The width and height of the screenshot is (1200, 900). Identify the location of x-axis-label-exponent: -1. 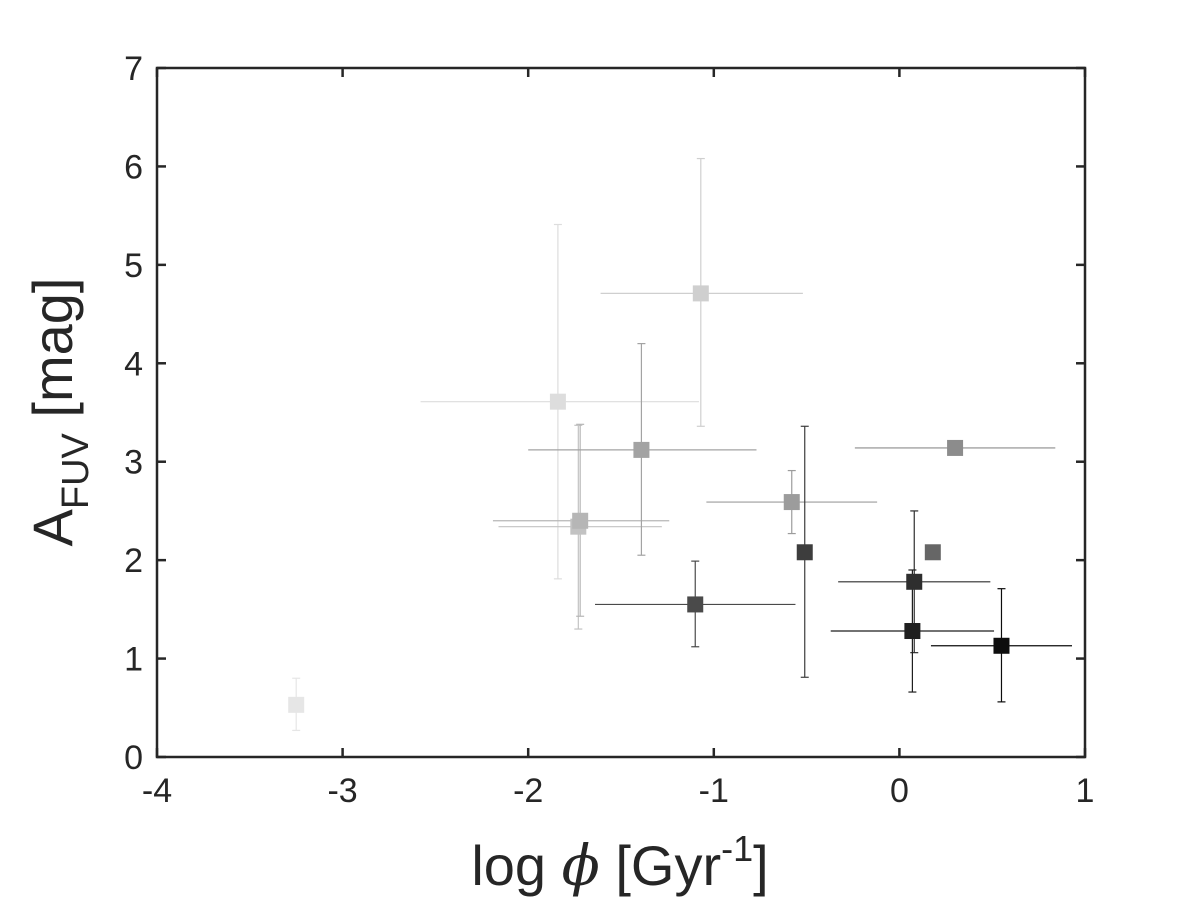
(737, 848).